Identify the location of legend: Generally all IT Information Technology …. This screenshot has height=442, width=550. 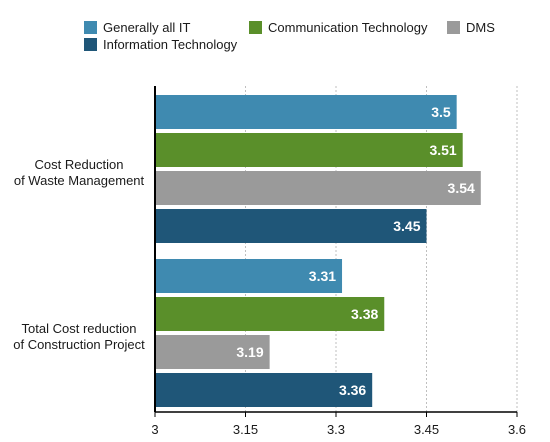
(275, 30).